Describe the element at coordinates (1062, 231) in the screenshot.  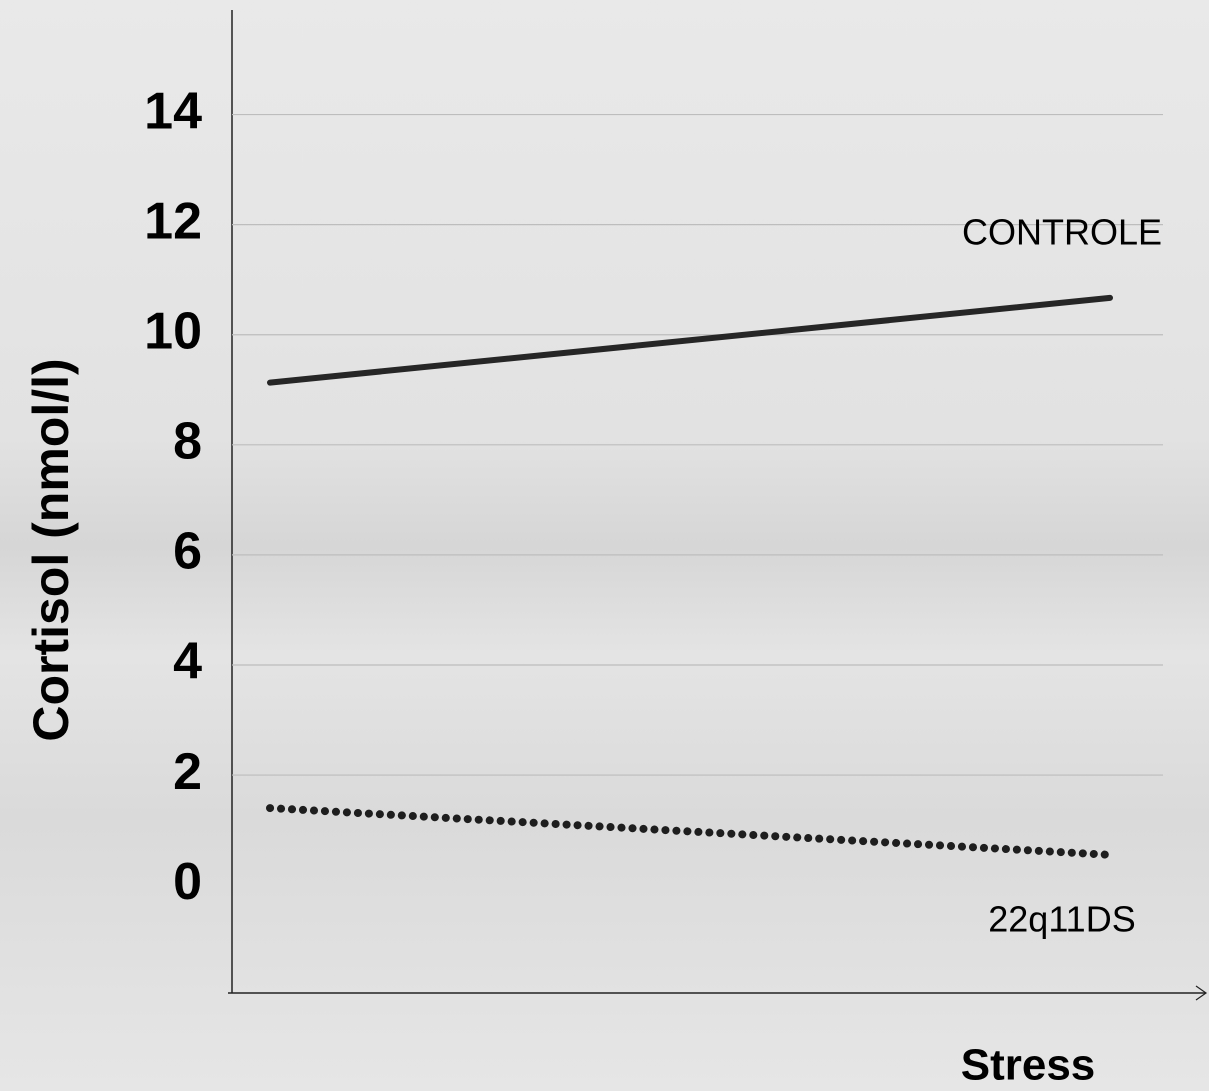
I see `series-label: CONTROLE` at that location.